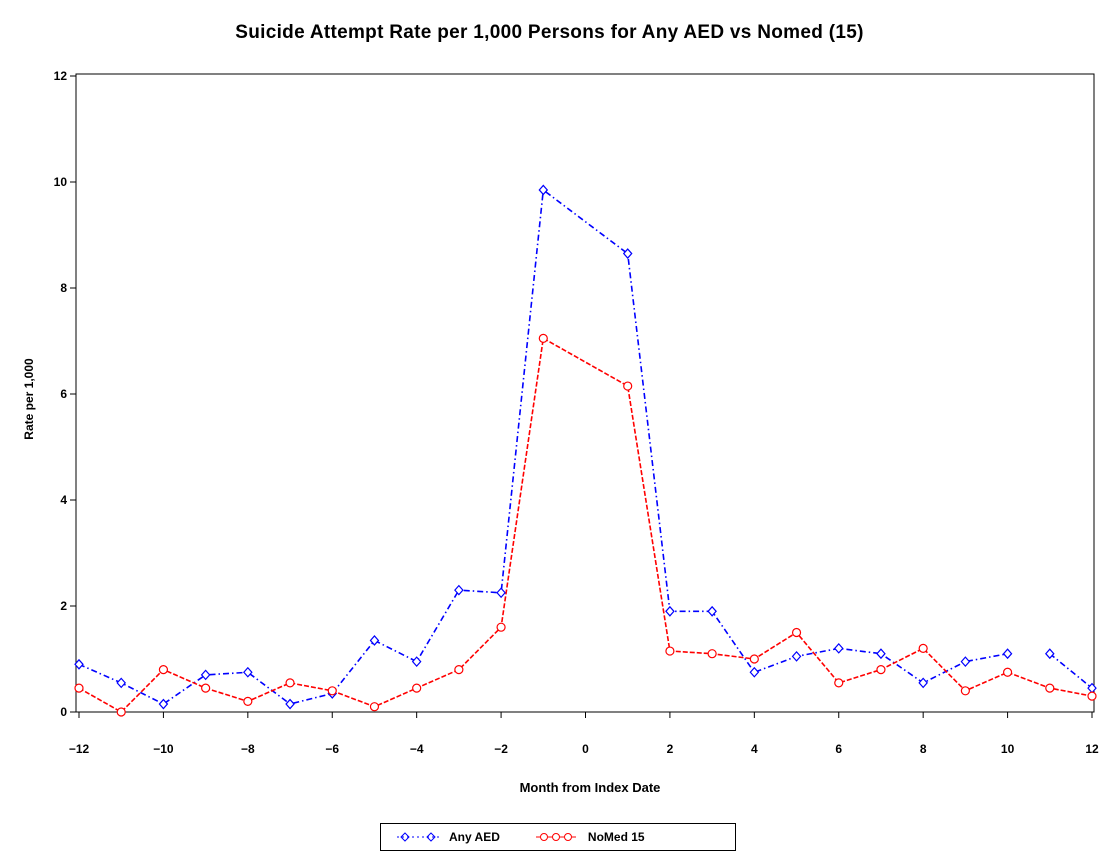 The height and width of the screenshot is (852, 1099). I want to click on legend-label-any-aed: Any AED, so click(474, 837).